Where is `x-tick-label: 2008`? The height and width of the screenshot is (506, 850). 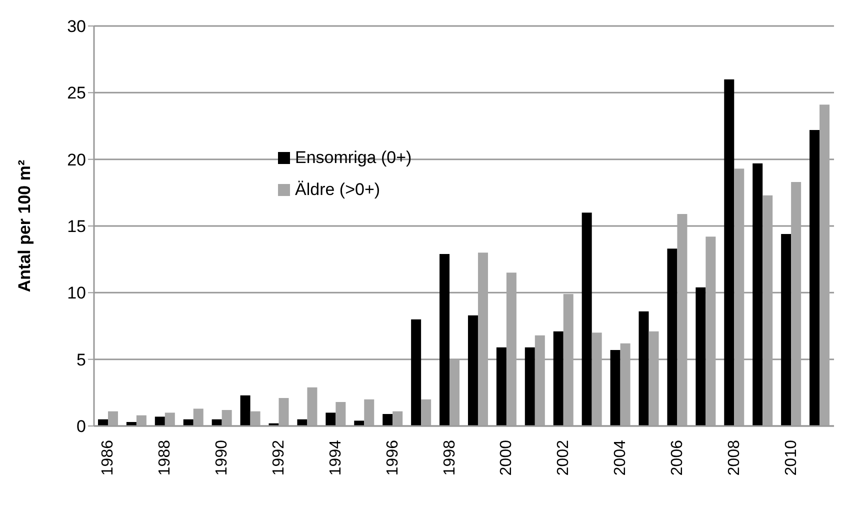 x-tick-label: 2008 is located at coordinates (734, 458).